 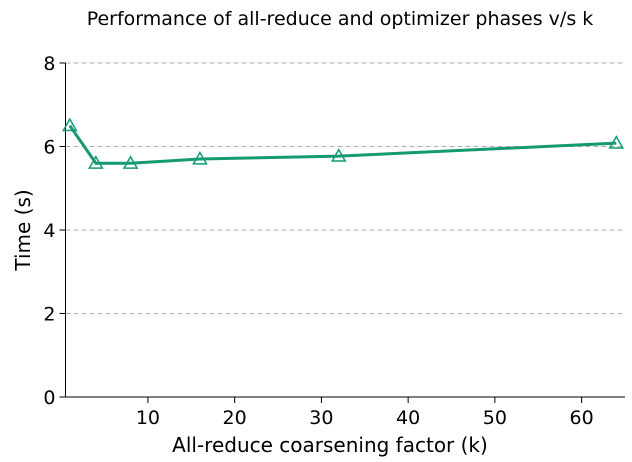 What do you see at coordinates (49, 148) in the screenshot?
I see `y-tick-label: 6` at bounding box center [49, 148].